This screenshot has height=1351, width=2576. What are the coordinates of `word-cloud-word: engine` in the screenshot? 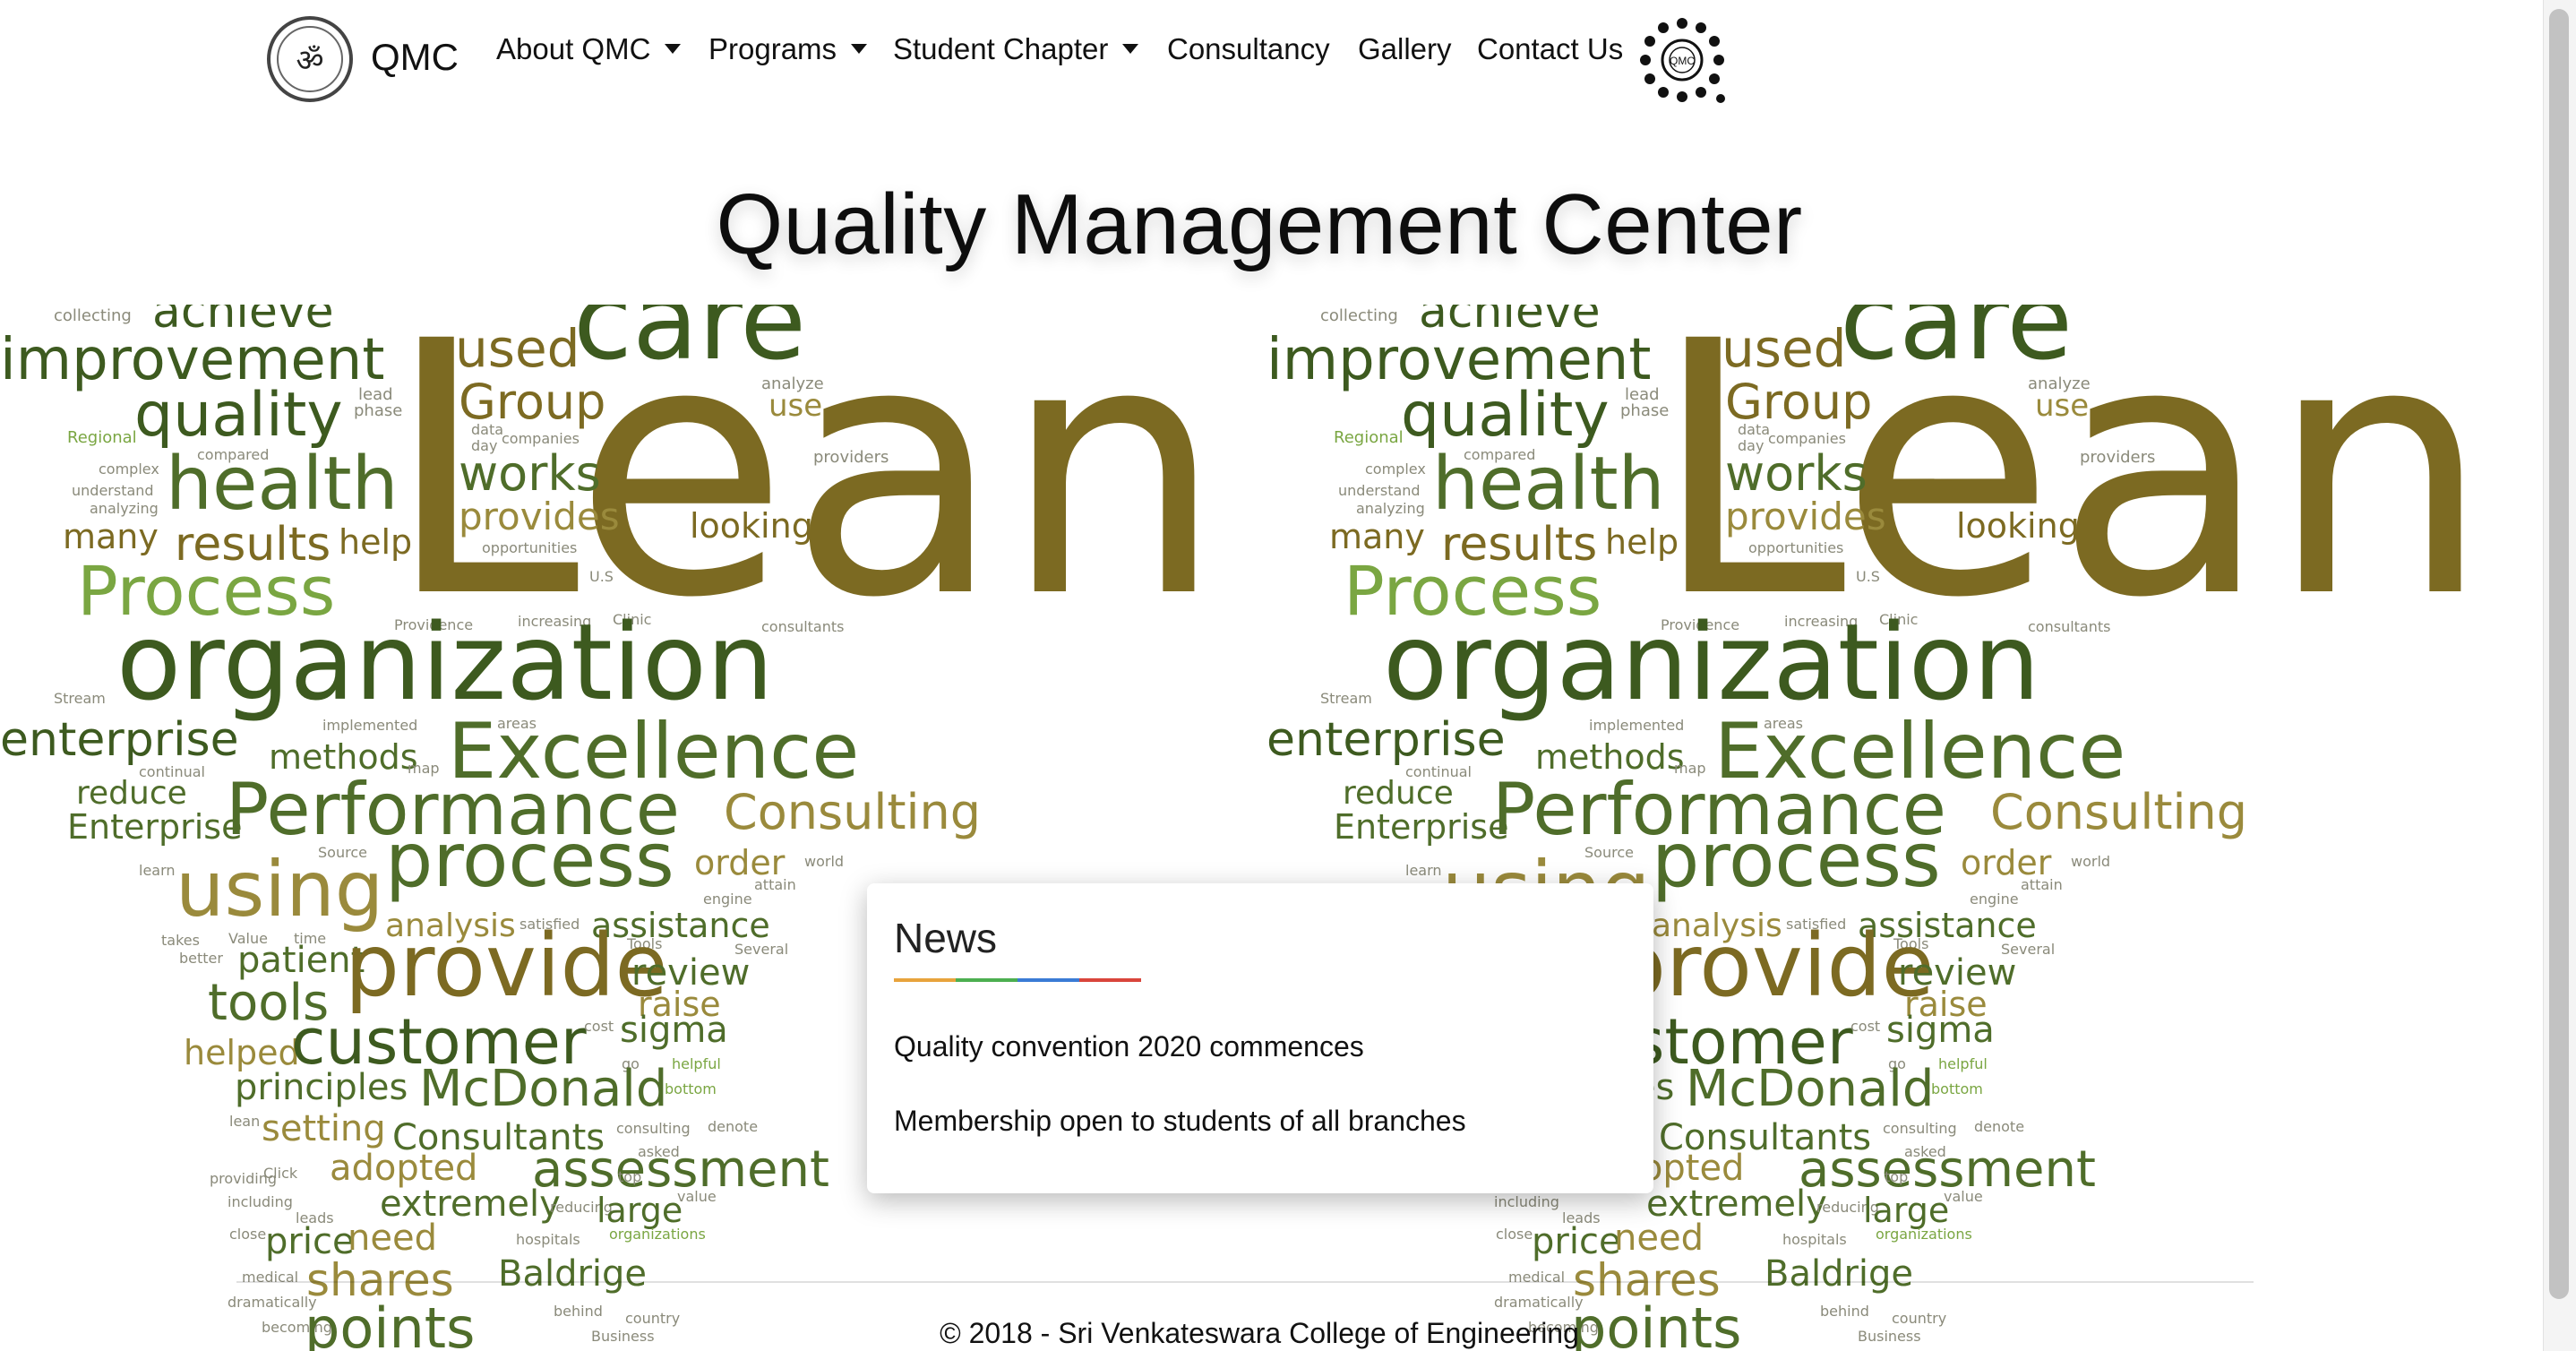 It's located at (727, 900).